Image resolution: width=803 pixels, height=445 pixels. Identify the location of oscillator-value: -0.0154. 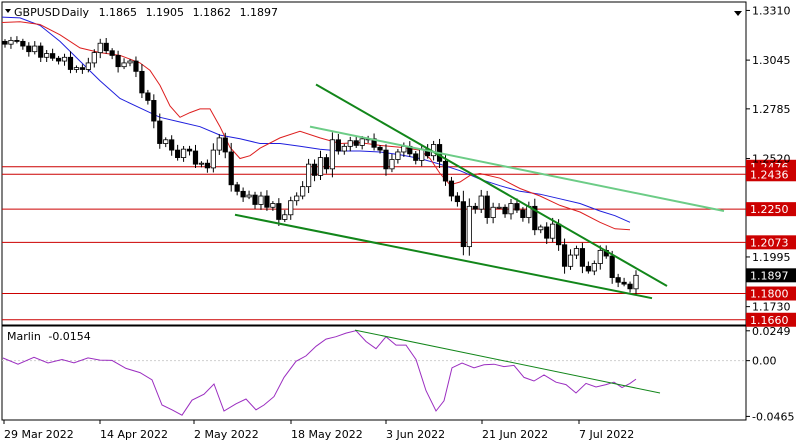
(69, 336).